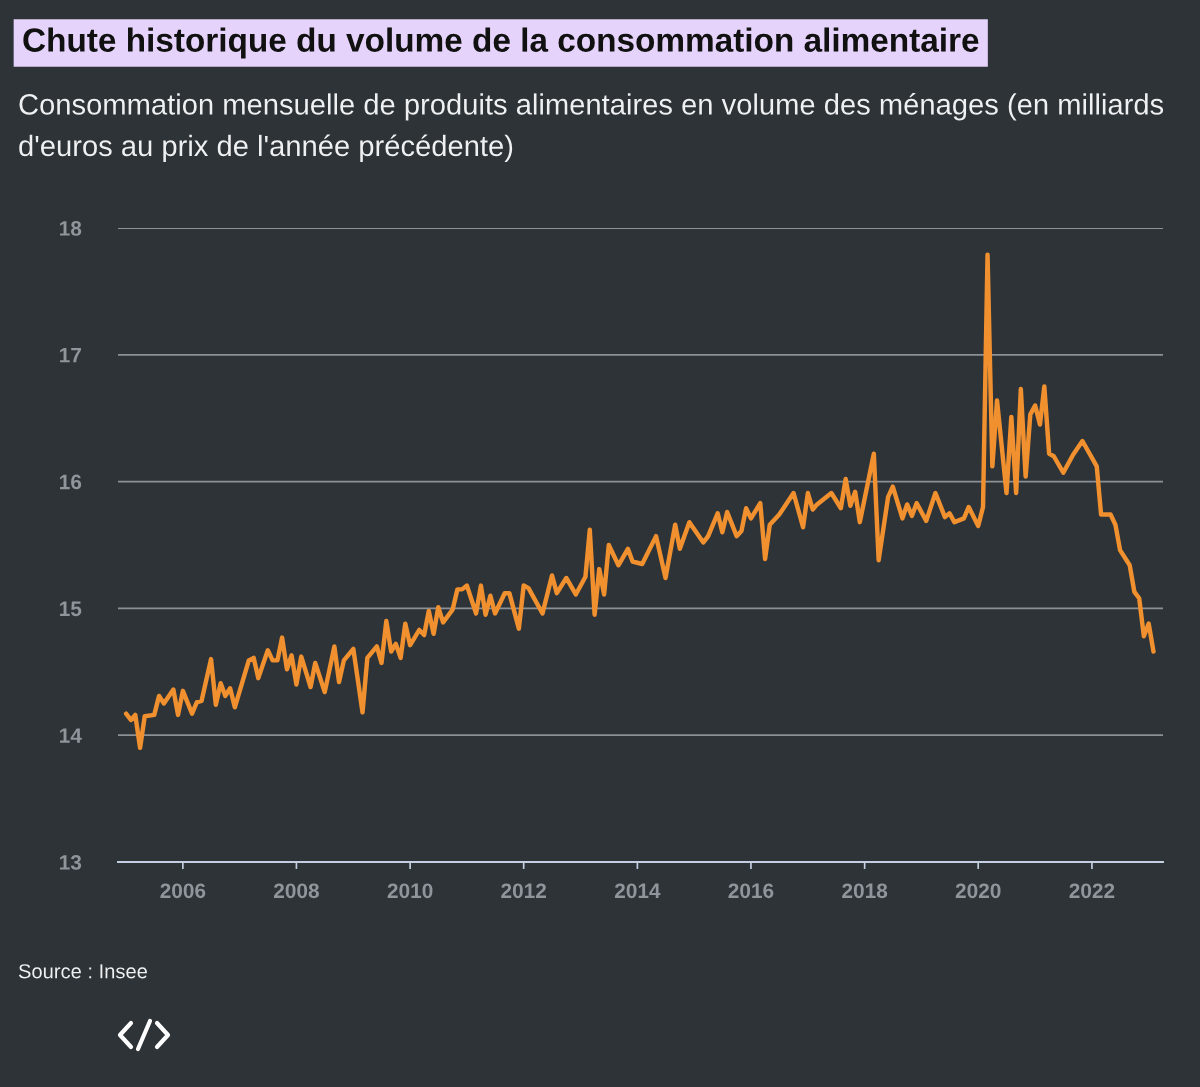 The width and height of the screenshot is (1200, 1087). Describe the element at coordinates (591, 128) in the screenshot. I see `chart-subtitle: Consommation mensuelle de produits alimentaires en volume des ménages (en milliards d'euros au prix de l'année précédente)` at that location.